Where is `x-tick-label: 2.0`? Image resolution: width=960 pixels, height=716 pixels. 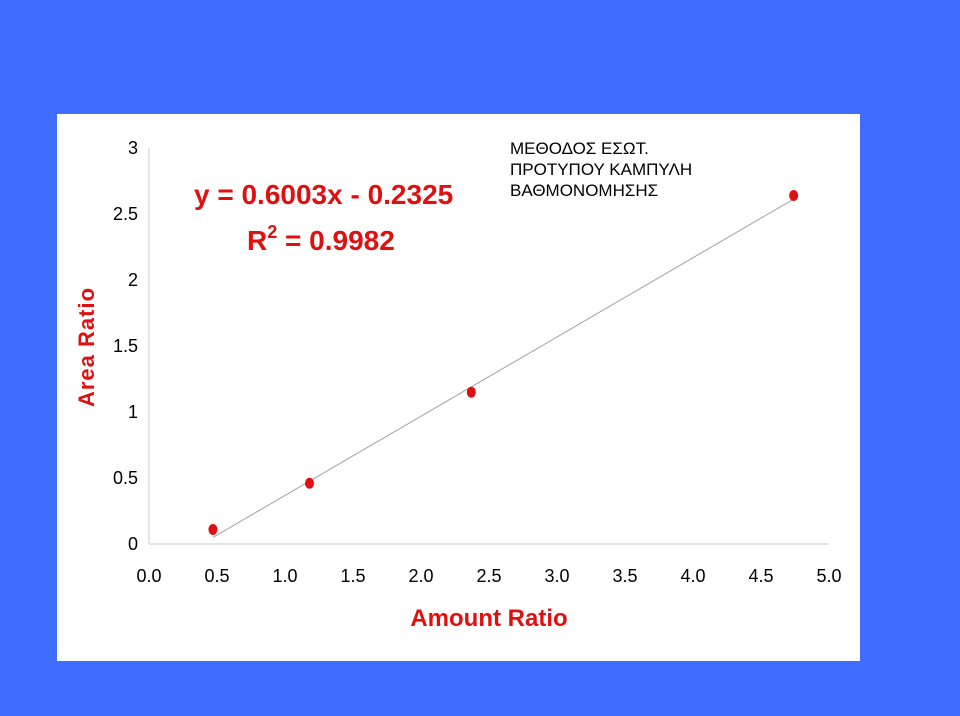 x-tick-label: 2.0 is located at coordinates (420, 576).